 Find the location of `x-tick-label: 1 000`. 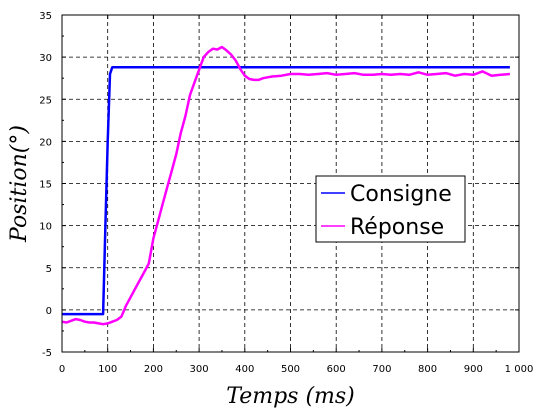

x-tick-label: 1 000 is located at coordinates (519, 369).